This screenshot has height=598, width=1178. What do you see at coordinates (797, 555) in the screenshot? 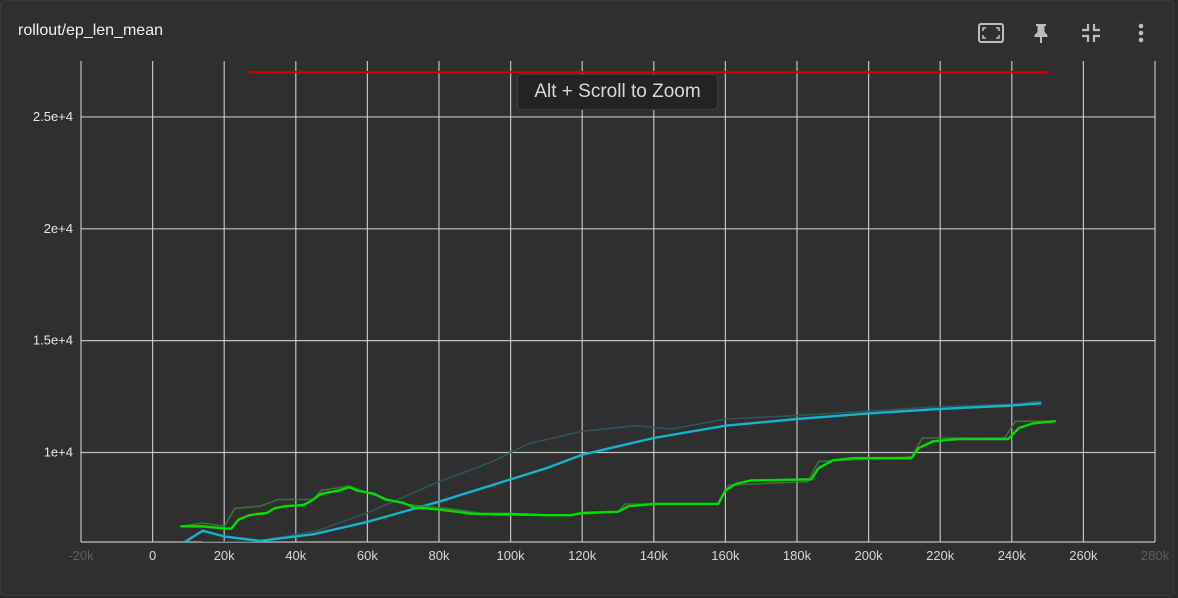
I see `x-tick-label: 180k` at bounding box center [797, 555].